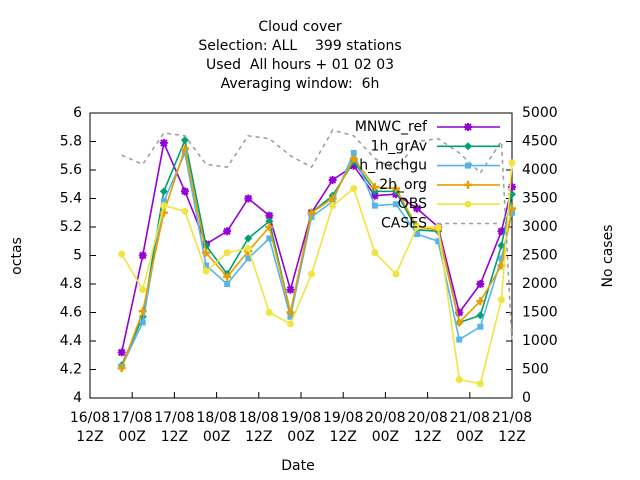  I want to click on chart-subtitle: Averaging window: 6h, so click(300, 84).